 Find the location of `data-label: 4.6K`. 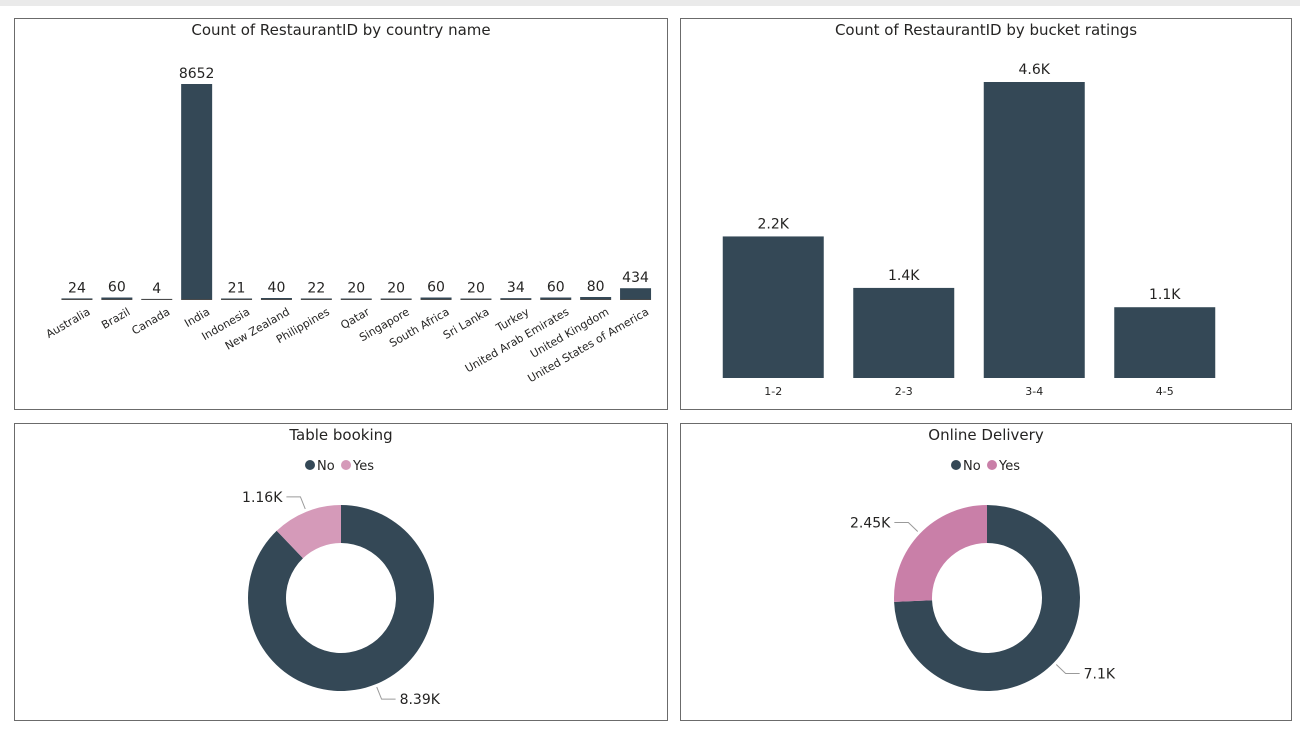

data-label: 4.6K is located at coordinates (1035, 70).